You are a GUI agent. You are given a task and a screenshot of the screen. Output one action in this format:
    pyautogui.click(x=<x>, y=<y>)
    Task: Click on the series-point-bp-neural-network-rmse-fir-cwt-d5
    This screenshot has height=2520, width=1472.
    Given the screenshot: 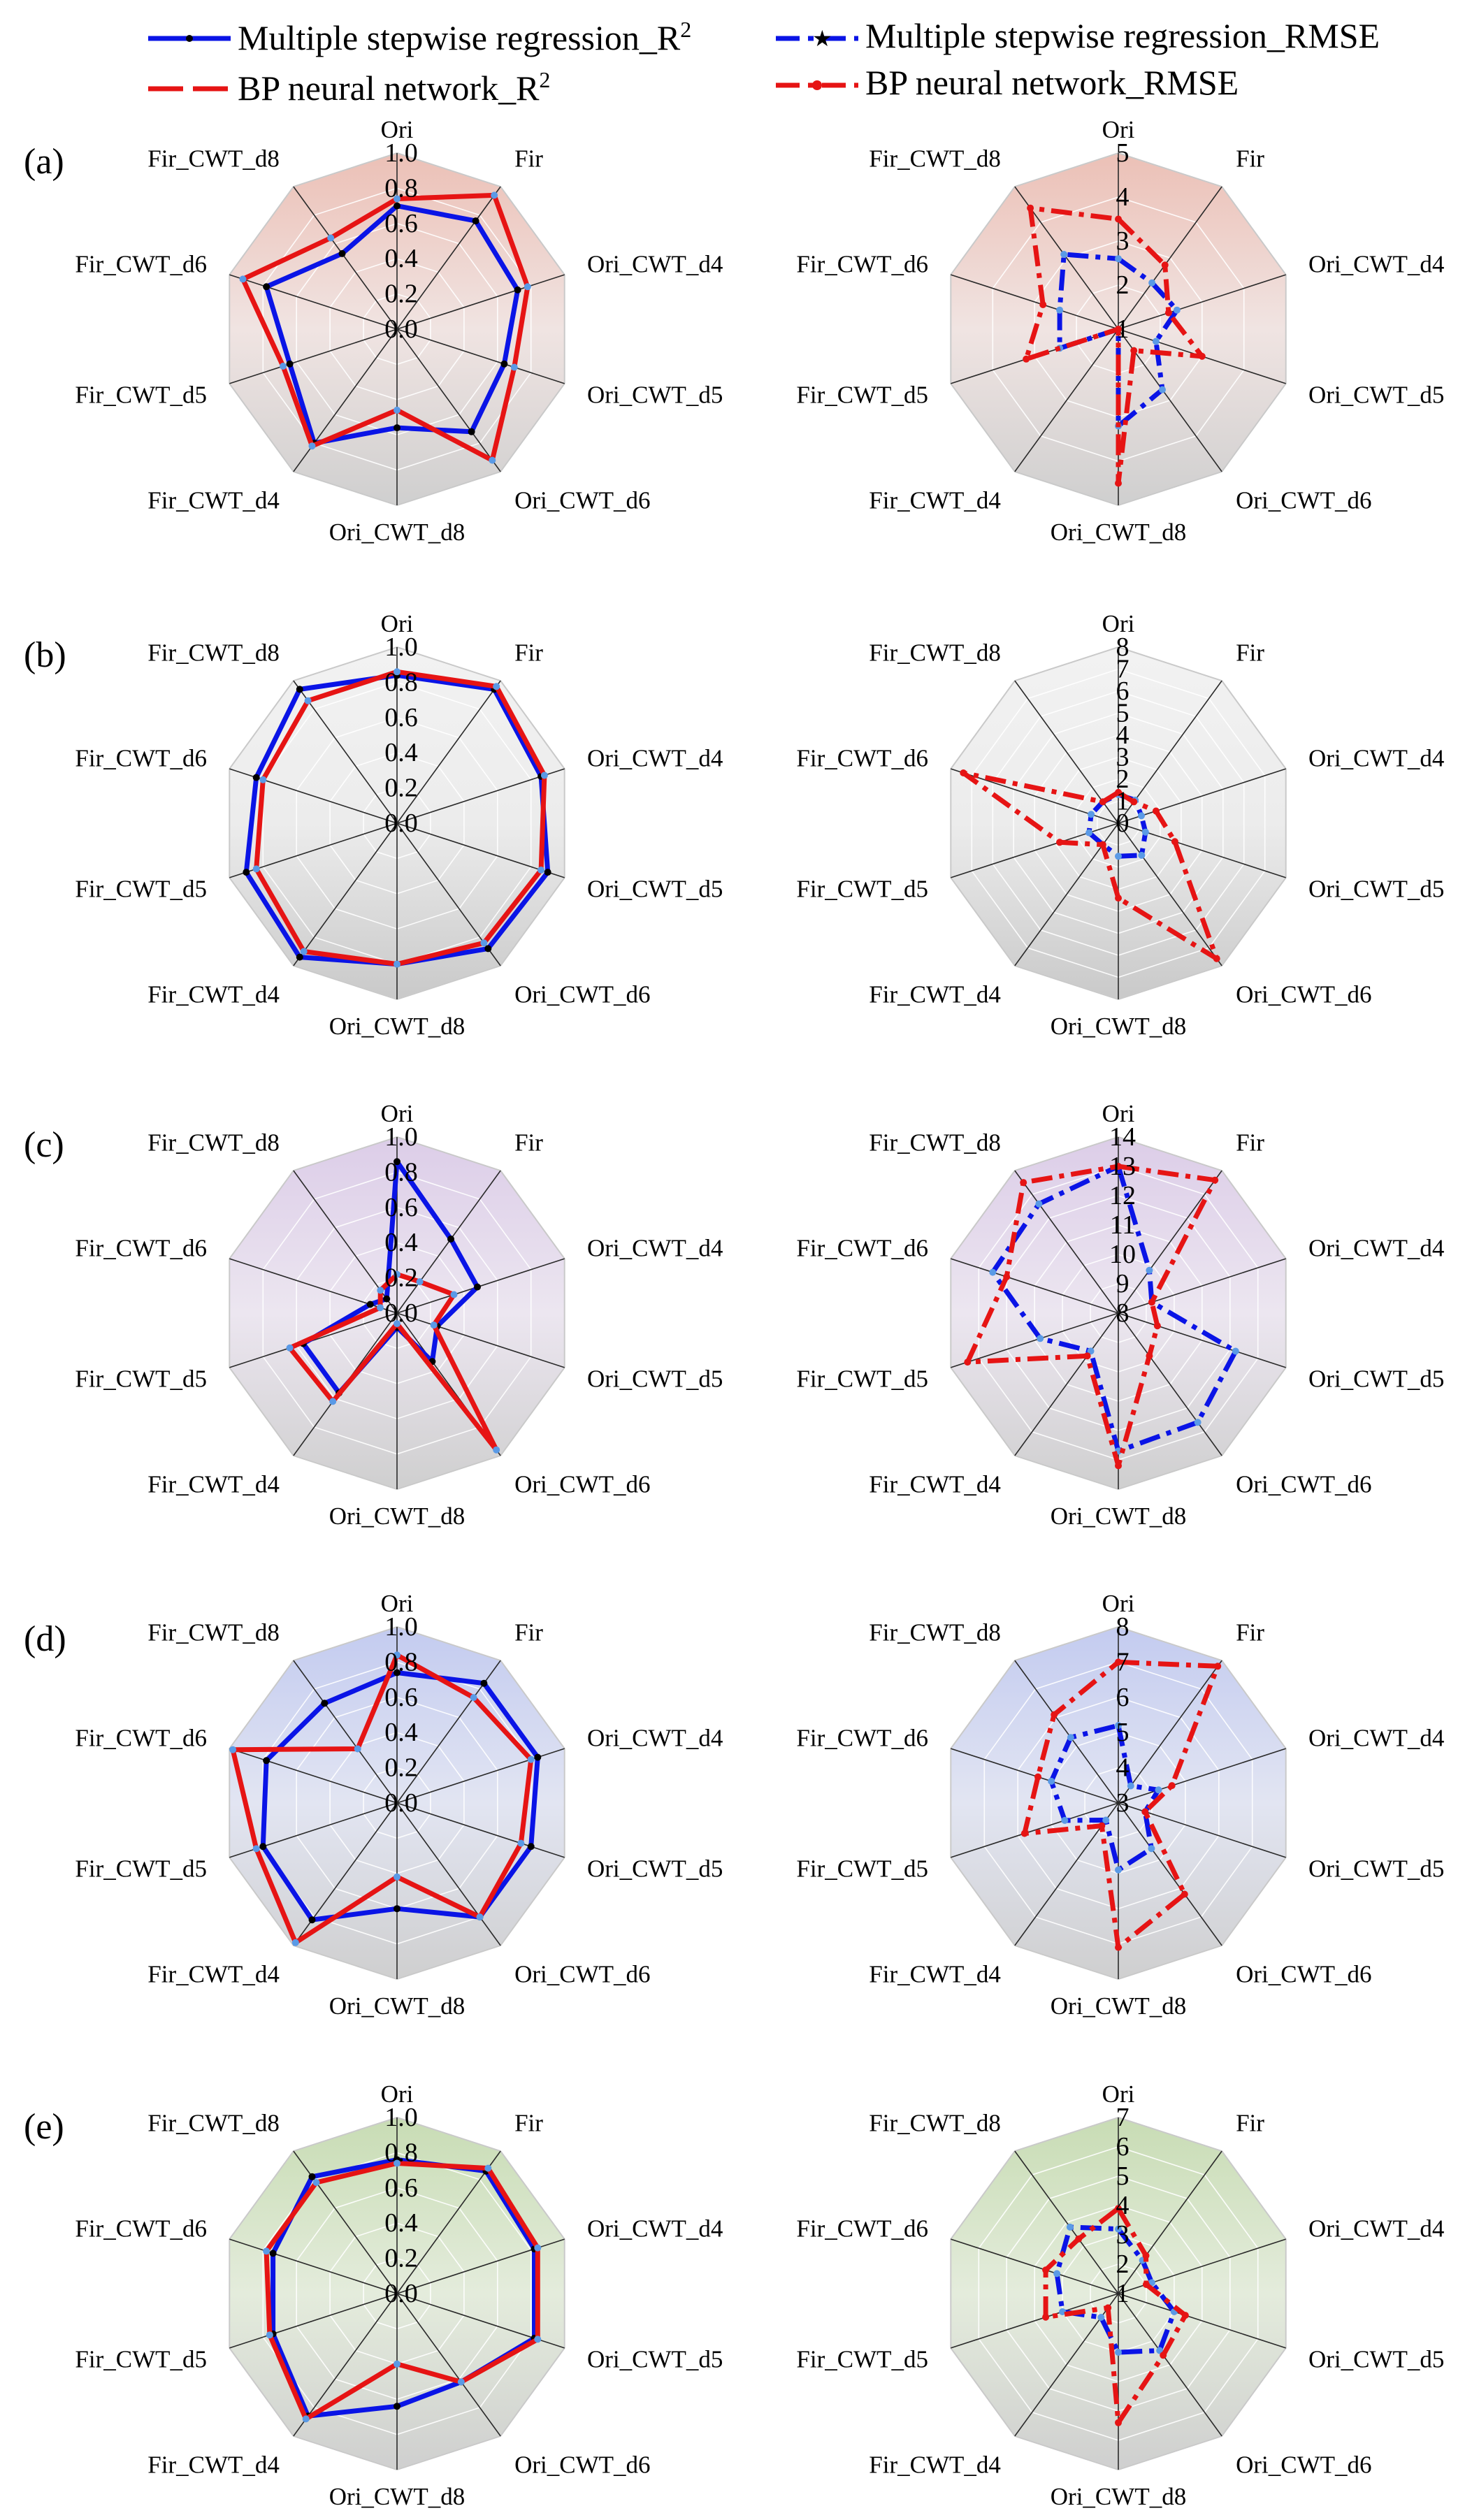 What is the action you would take?
    pyautogui.click(x=1046, y=2317)
    